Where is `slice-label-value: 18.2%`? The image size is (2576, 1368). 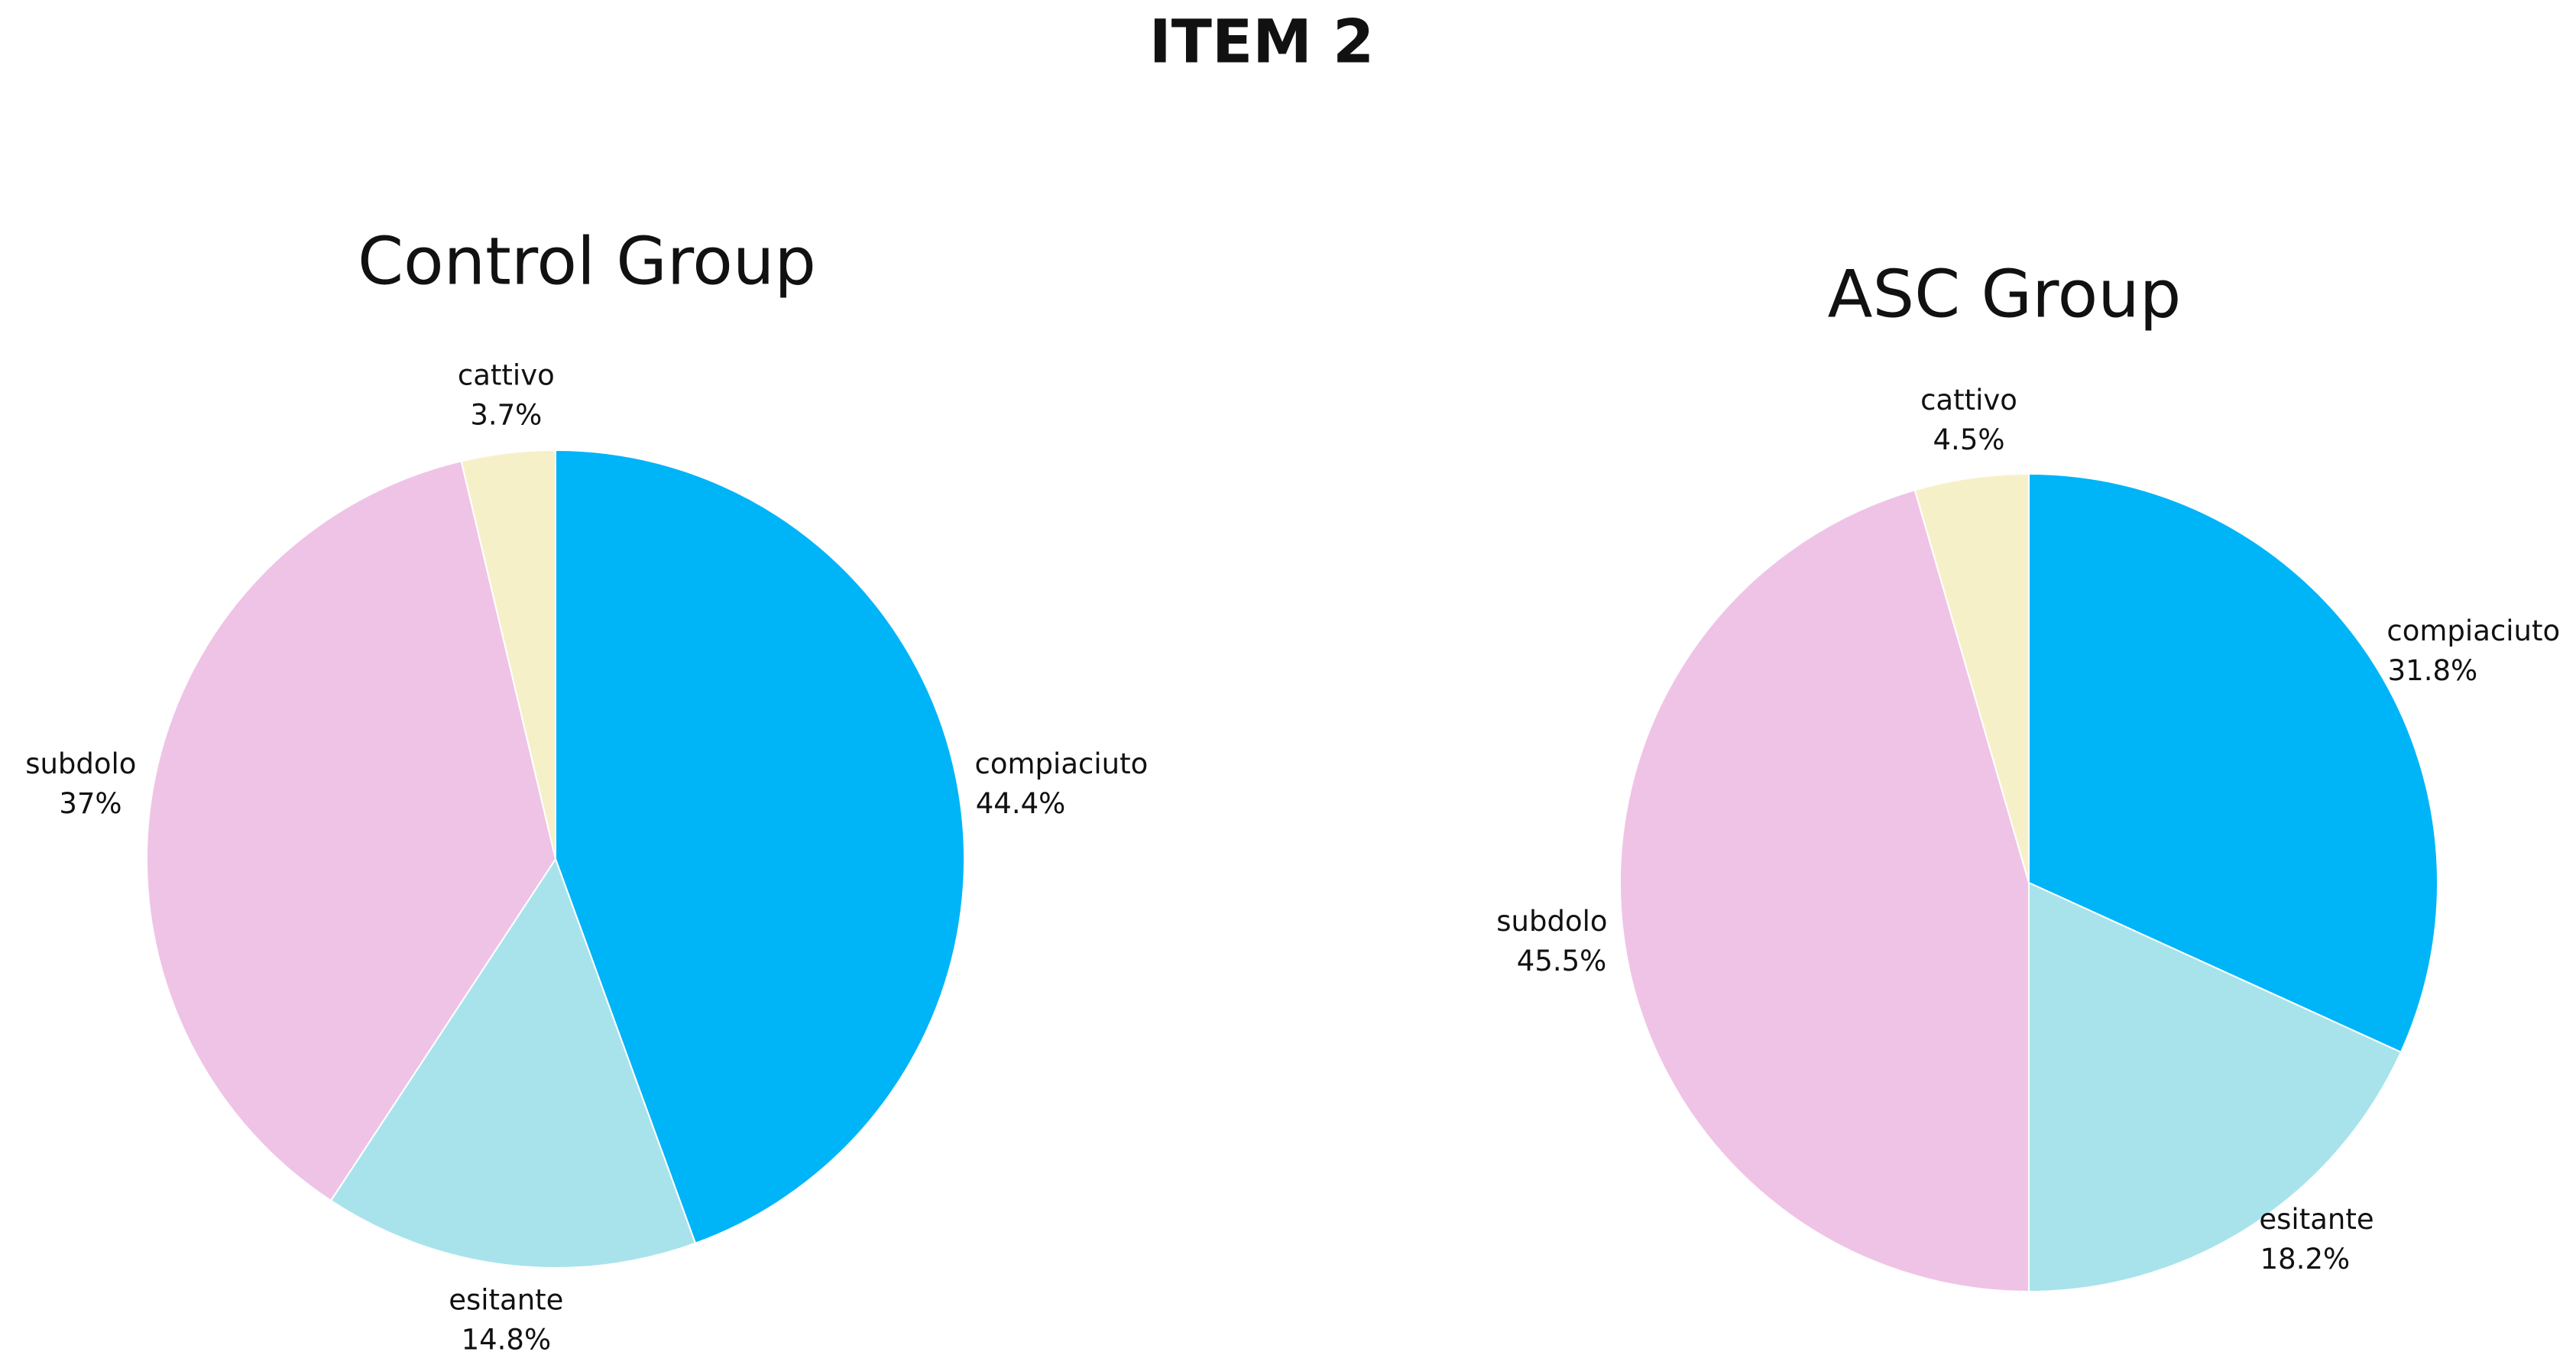 slice-label-value: 18.2% is located at coordinates (2305, 1260).